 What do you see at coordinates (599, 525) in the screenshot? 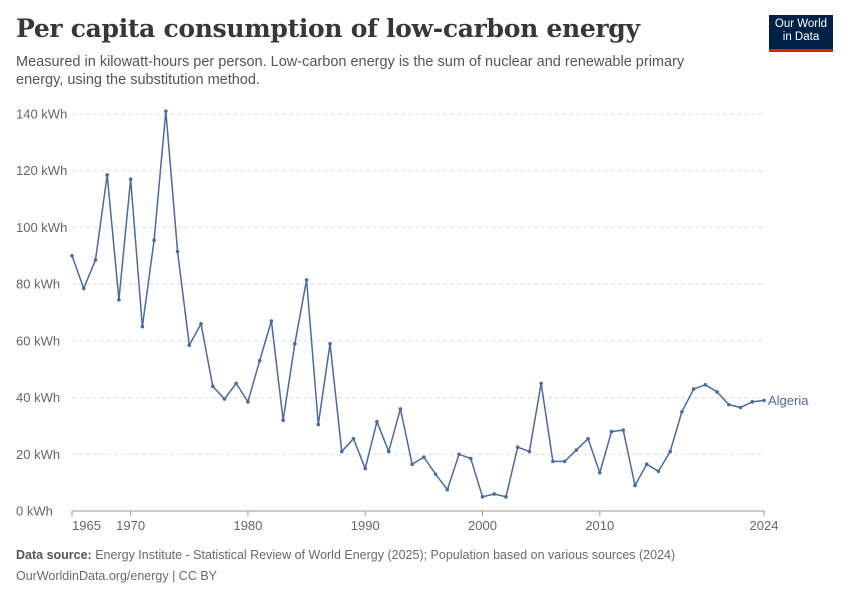
I see `x-tick-label: 2010` at bounding box center [599, 525].